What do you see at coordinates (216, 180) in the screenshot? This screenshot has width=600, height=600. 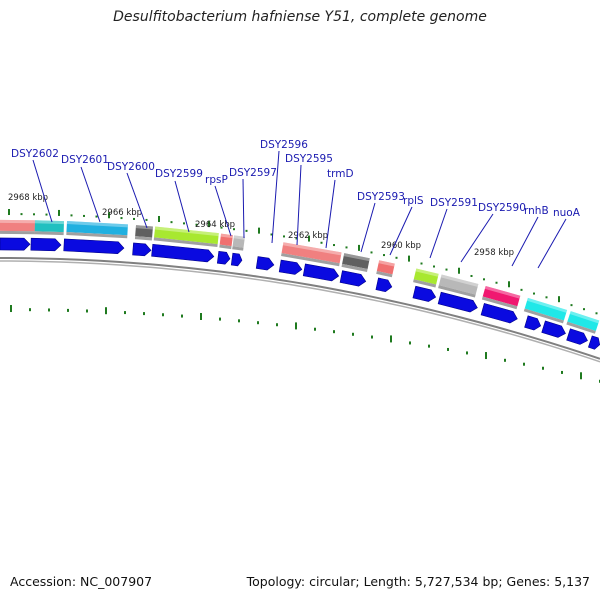 I see `gene-label: rpsP` at bounding box center [216, 180].